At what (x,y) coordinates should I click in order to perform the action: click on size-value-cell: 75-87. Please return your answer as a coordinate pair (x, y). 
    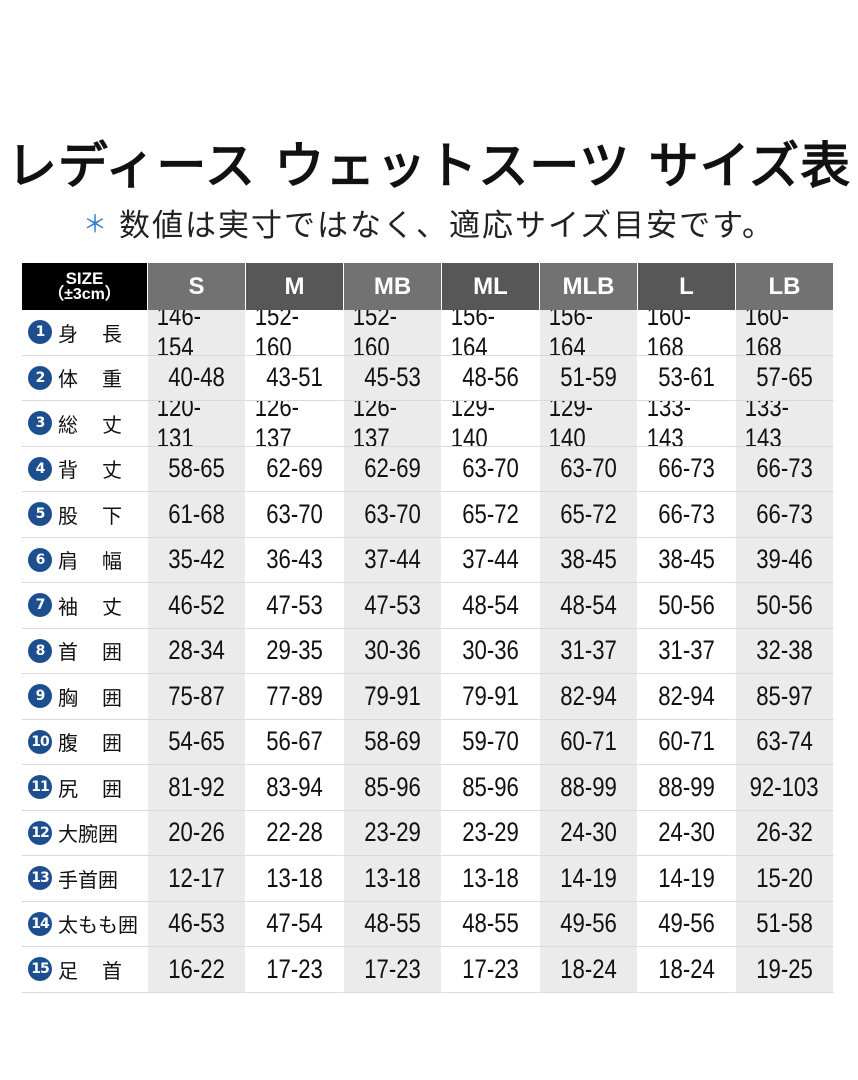
    Looking at the image, I should click on (197, 697).